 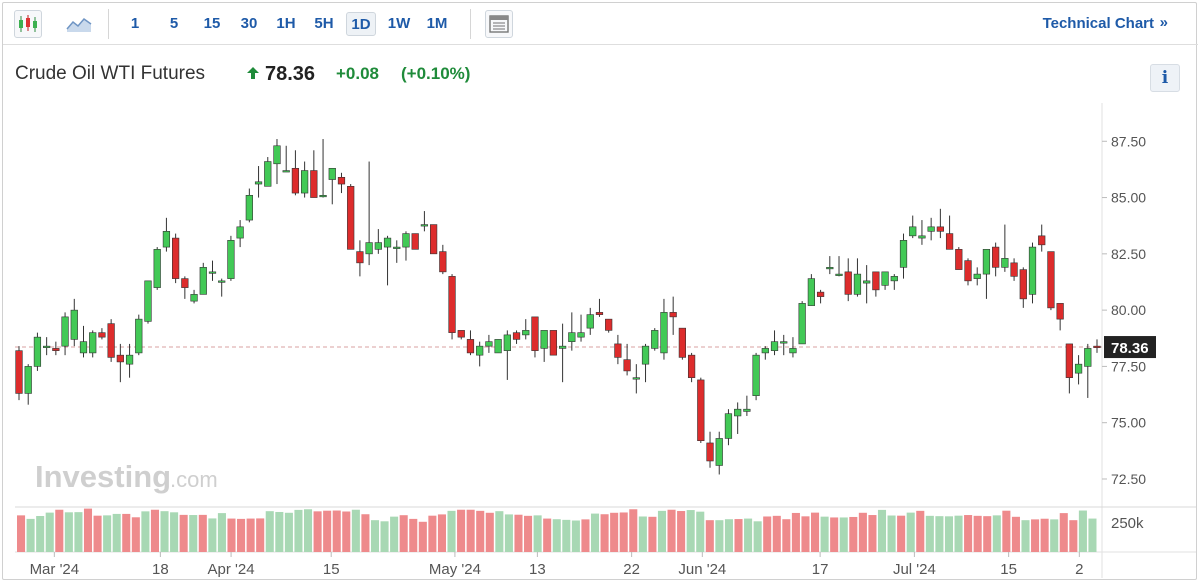 What do you see at coordinates (286, 23) in the screenshot?
I see `timeframe-1h: 1H` at bounding box center [286, 23].